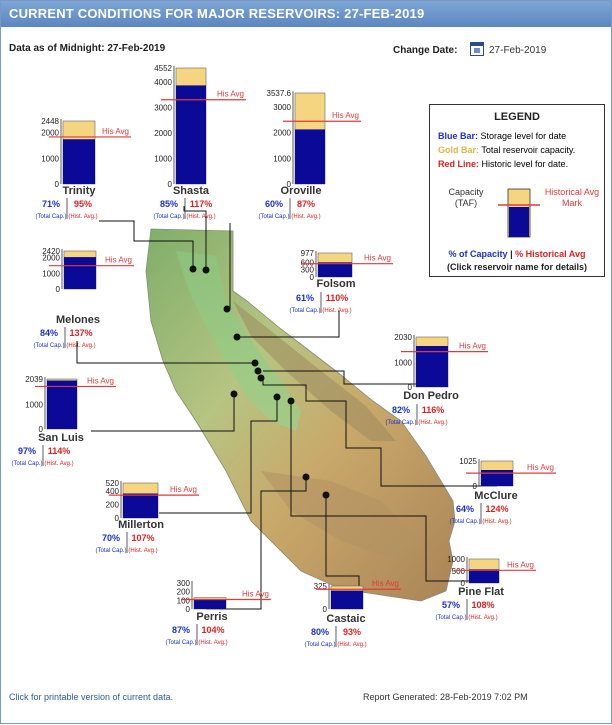  Describe the element at coordinates (432, 423) in the screenshot. I see `don-pedro-hist-avg-caption: (Hist. Avg.)` at that location.